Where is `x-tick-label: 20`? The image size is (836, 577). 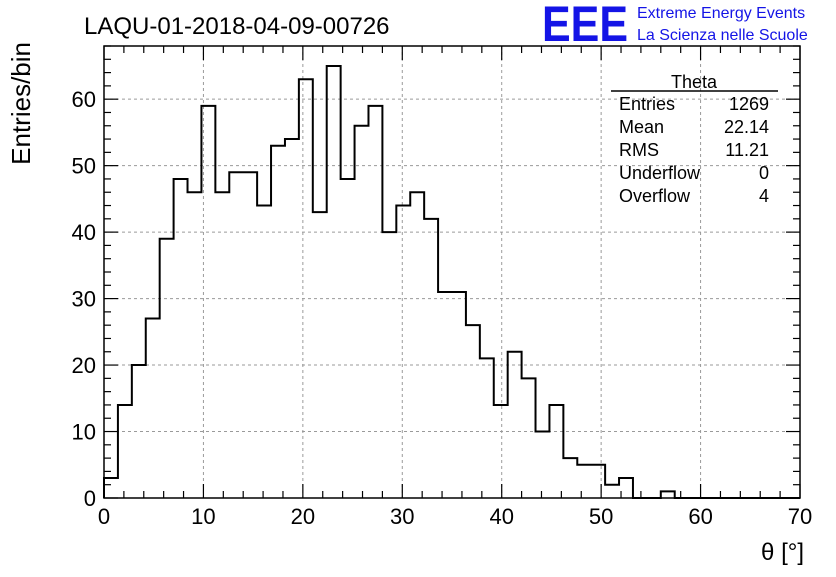 x-tick-label: 20 is located at coordinates (303, 516).